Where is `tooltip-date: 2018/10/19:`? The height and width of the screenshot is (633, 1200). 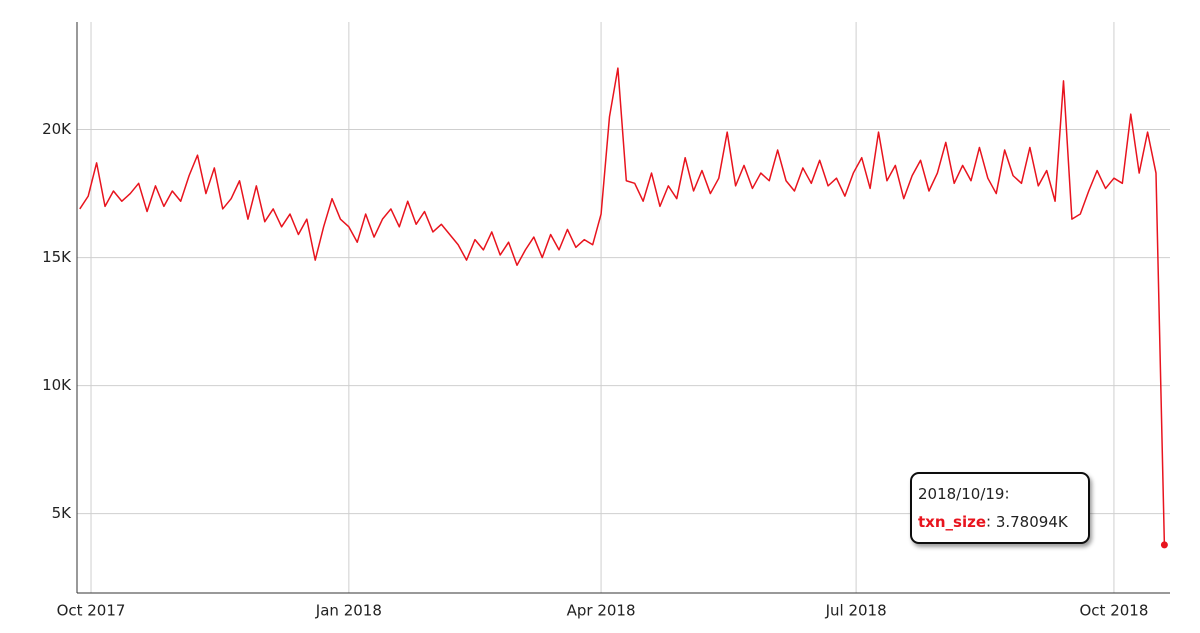
tooltip-date: 2018/10/19: is located at coordinates (964, 494).